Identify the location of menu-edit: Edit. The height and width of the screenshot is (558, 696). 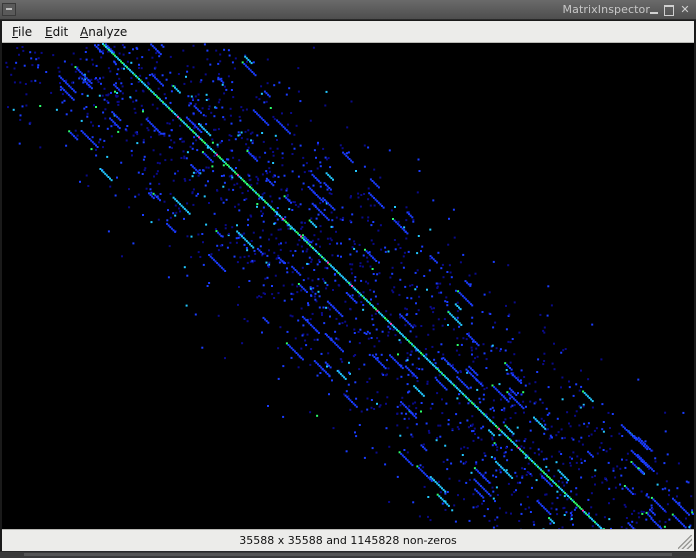
(56, 32).